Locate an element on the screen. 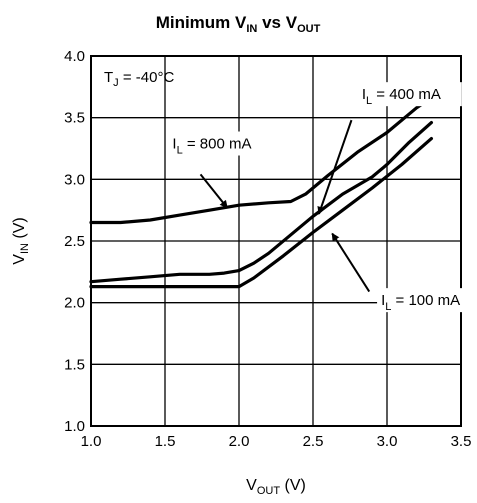 This screenshot has width=477, height=503. x-tick-label: 2.0 is located at coordinates (239, 441).